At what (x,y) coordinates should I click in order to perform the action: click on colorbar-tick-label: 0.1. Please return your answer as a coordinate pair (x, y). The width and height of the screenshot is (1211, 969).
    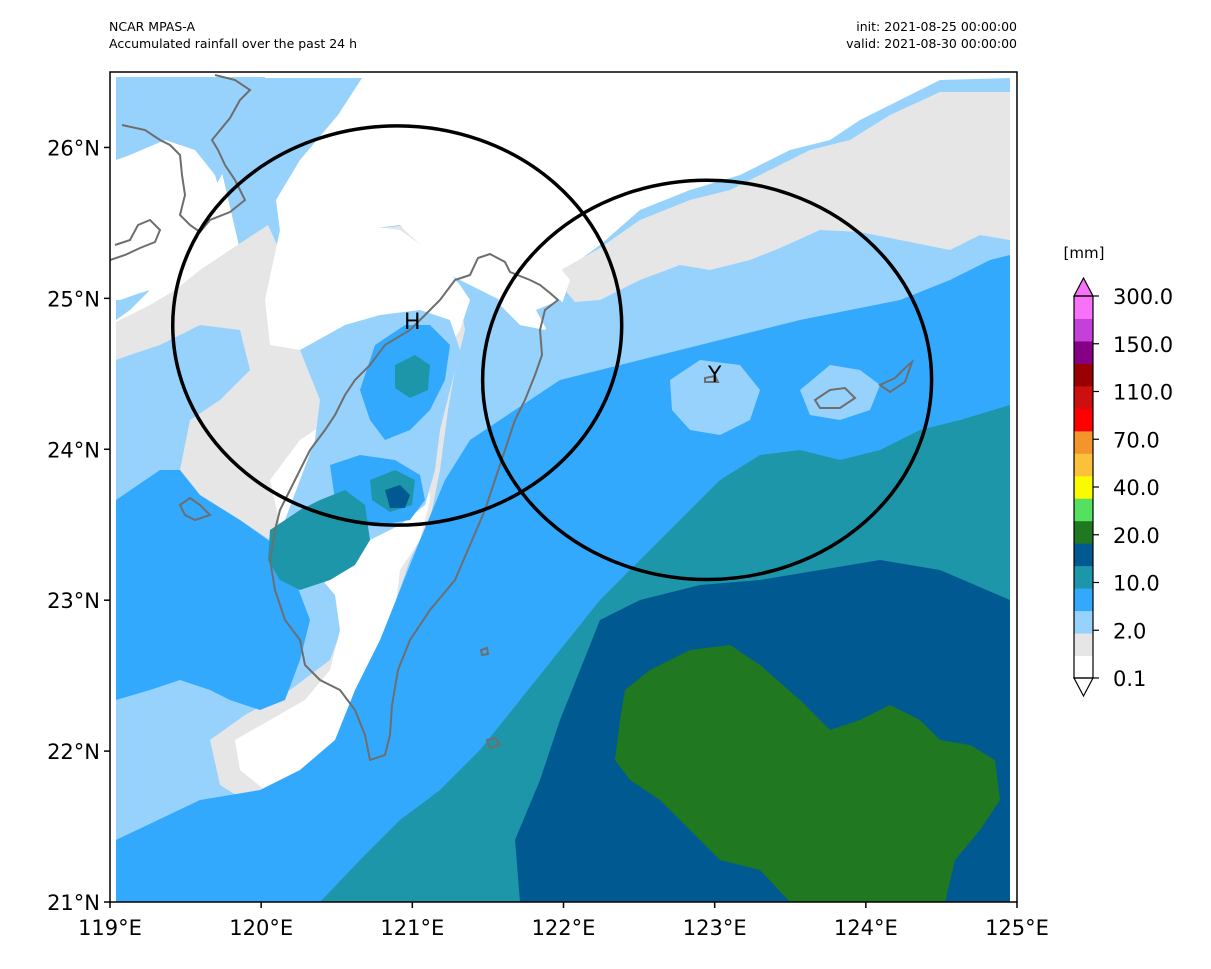
    Looking at the image, I should click on (1129, 679).